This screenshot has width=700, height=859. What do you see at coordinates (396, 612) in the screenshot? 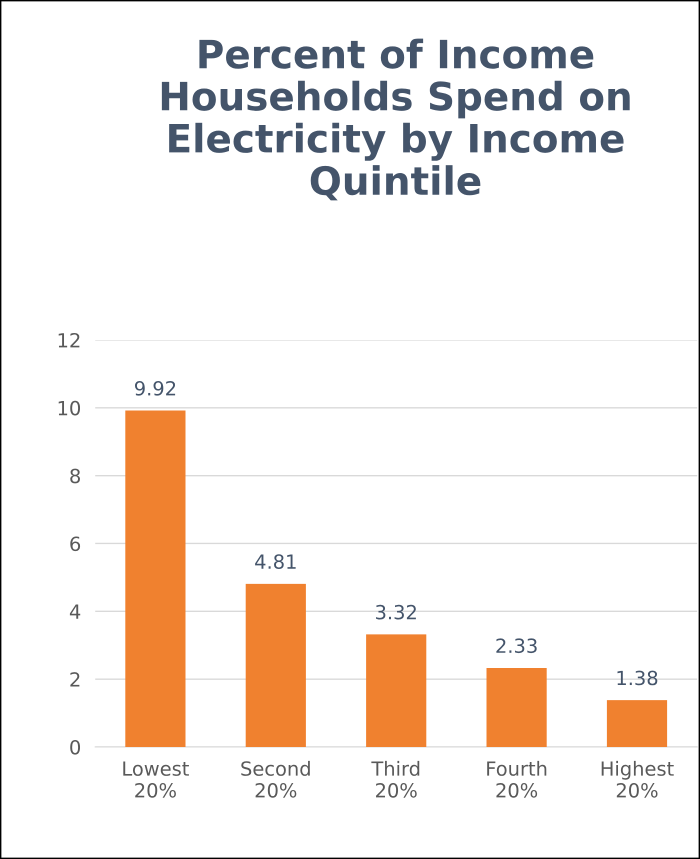
I see `data-label: 3.32` at bounding box center [396, 612].